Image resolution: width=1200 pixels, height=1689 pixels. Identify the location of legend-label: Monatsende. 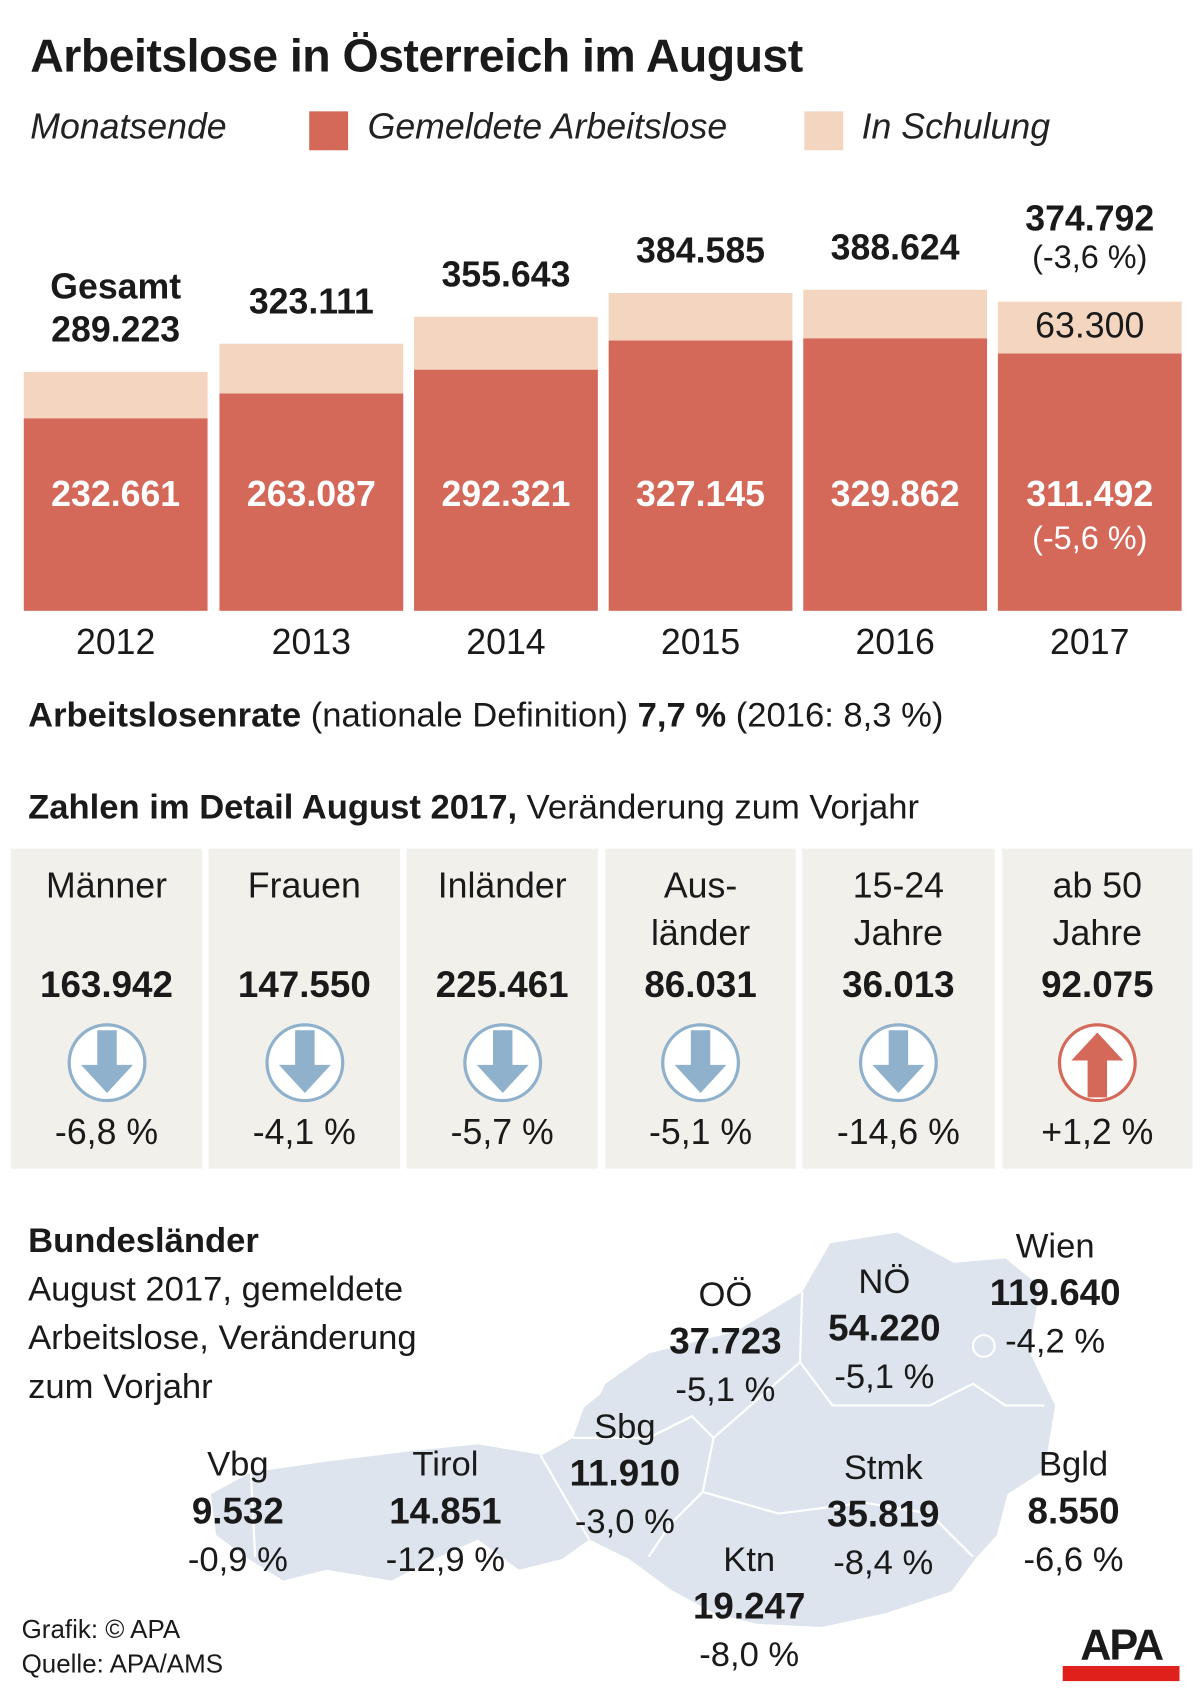
(128, 125).